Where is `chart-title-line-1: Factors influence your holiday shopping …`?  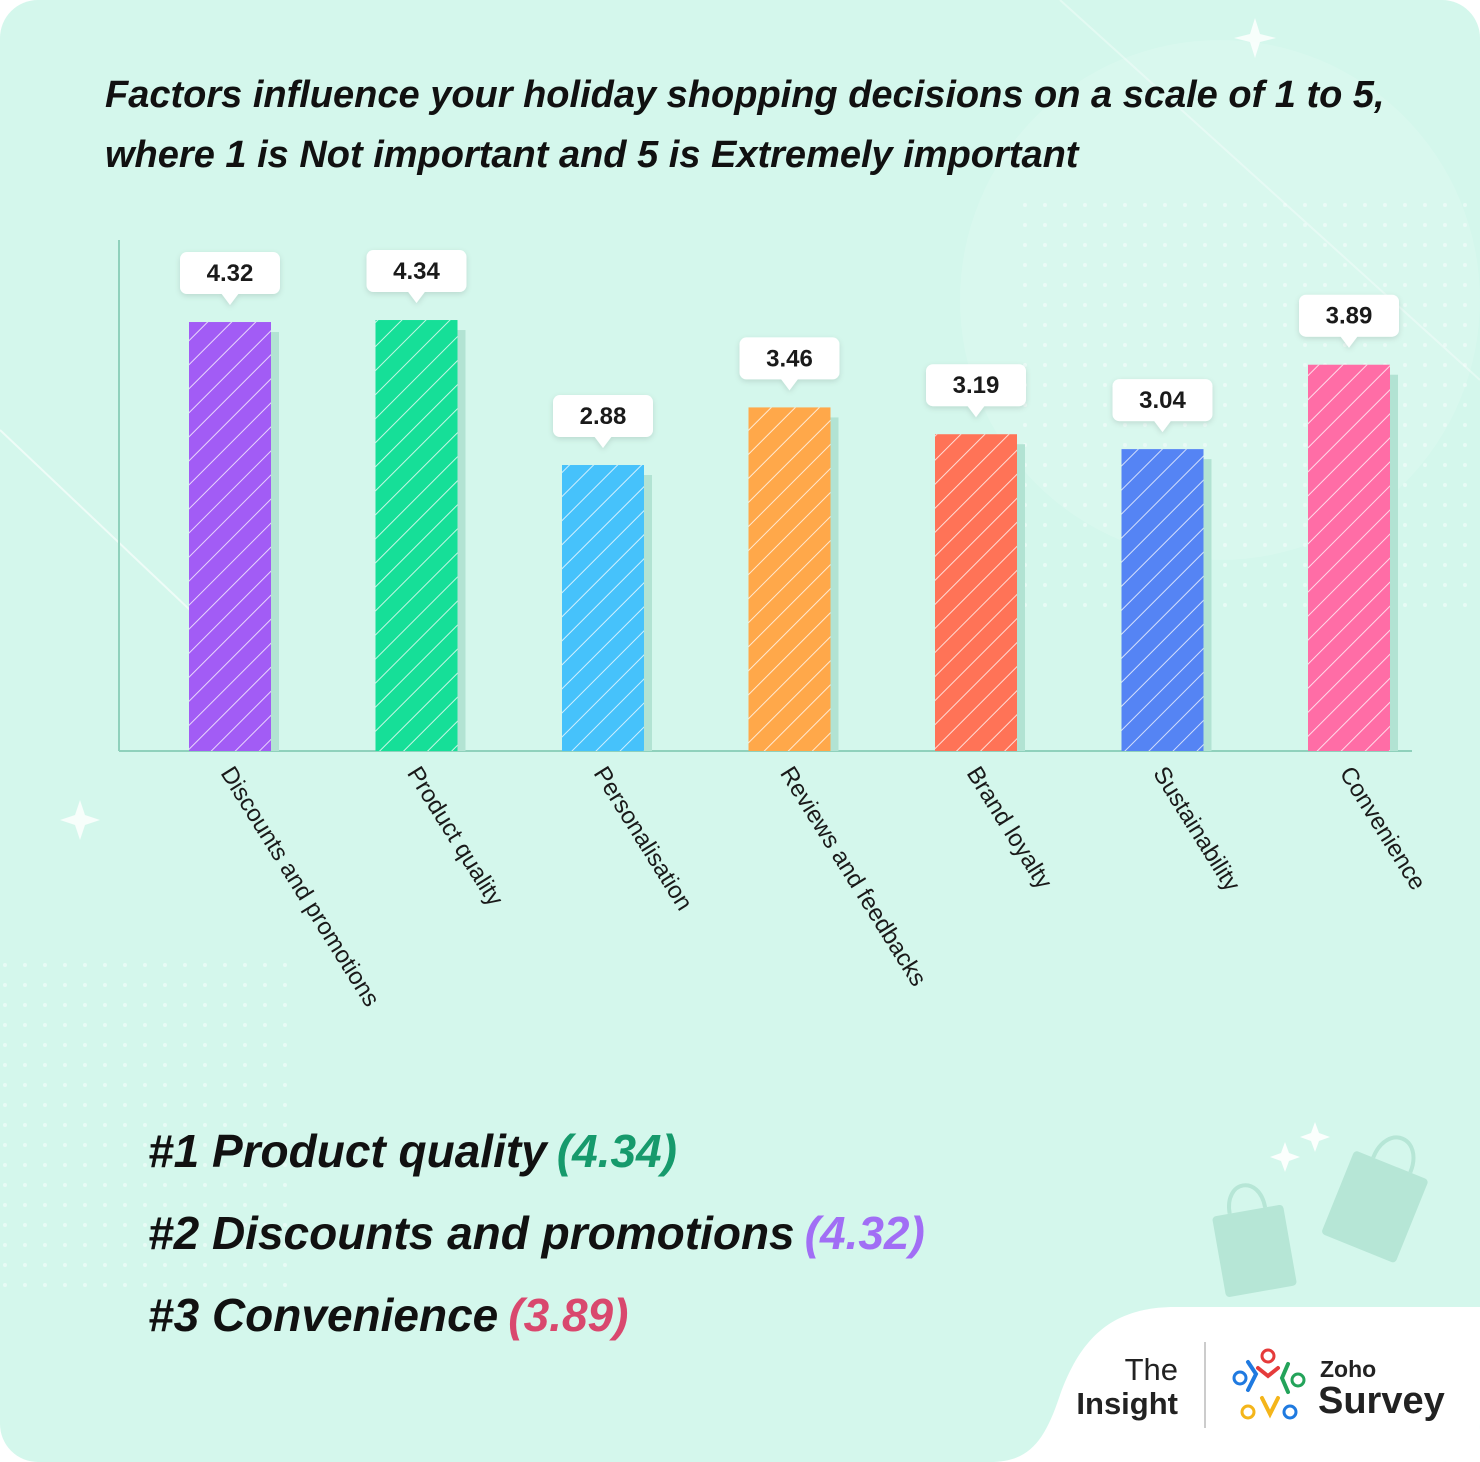 chart-title-line-1: Factors influence your holiday shopping … is located at coordinates (745, 95).